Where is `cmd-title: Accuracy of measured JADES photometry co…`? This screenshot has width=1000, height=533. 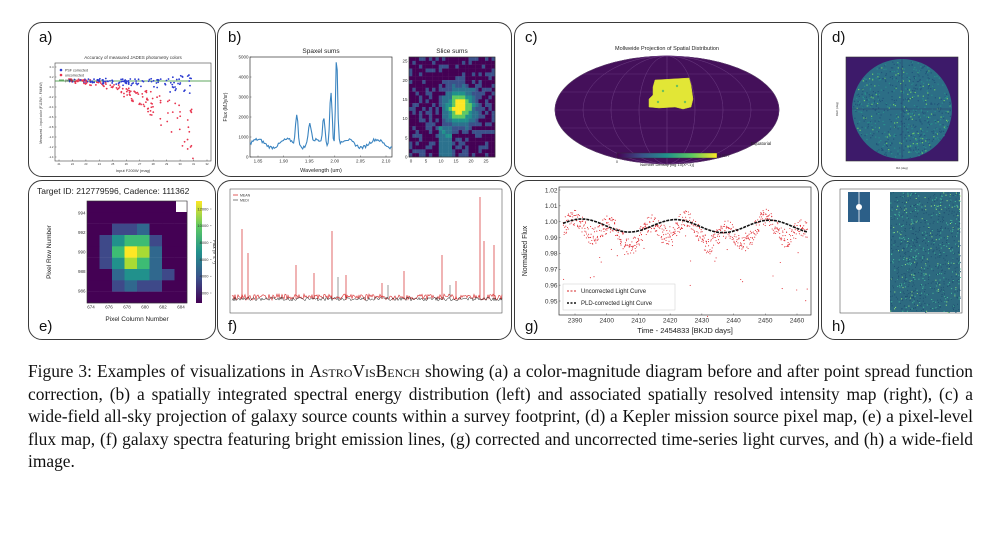
cmd-title: Accuracy of measured JADES photometry co… is located at coordinates (133, 57).